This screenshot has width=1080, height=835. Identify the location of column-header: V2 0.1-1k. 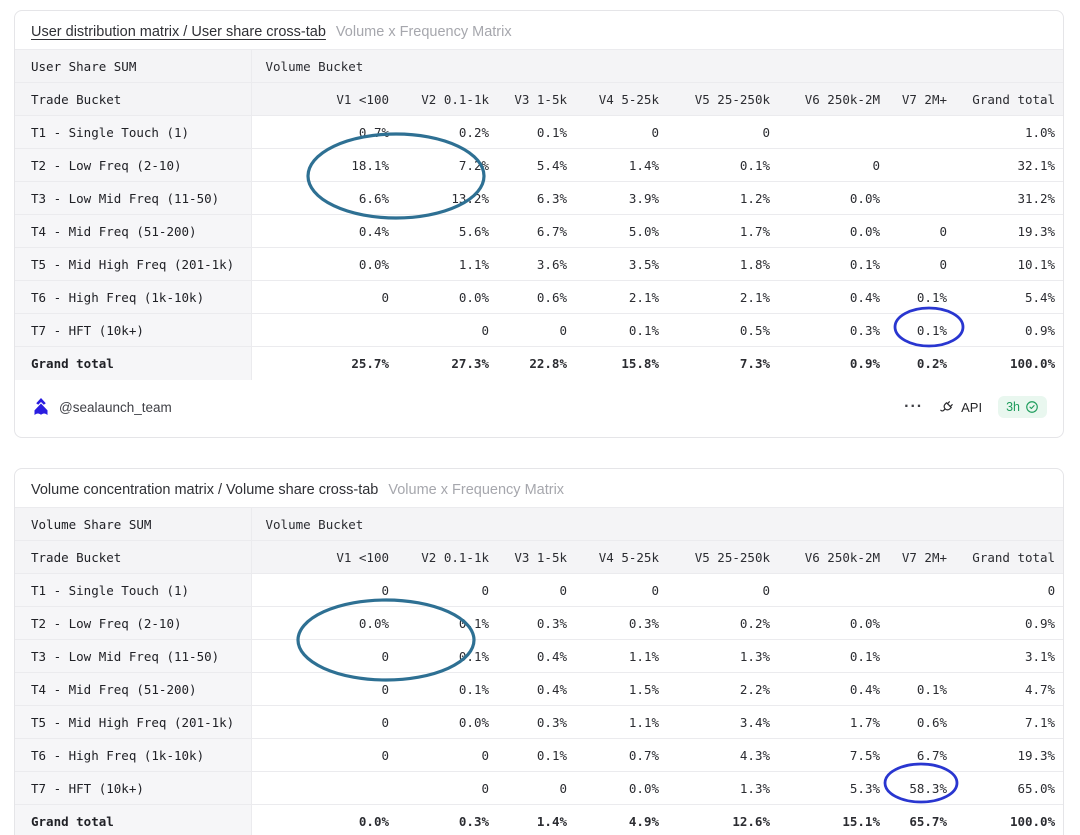
(449, 99).